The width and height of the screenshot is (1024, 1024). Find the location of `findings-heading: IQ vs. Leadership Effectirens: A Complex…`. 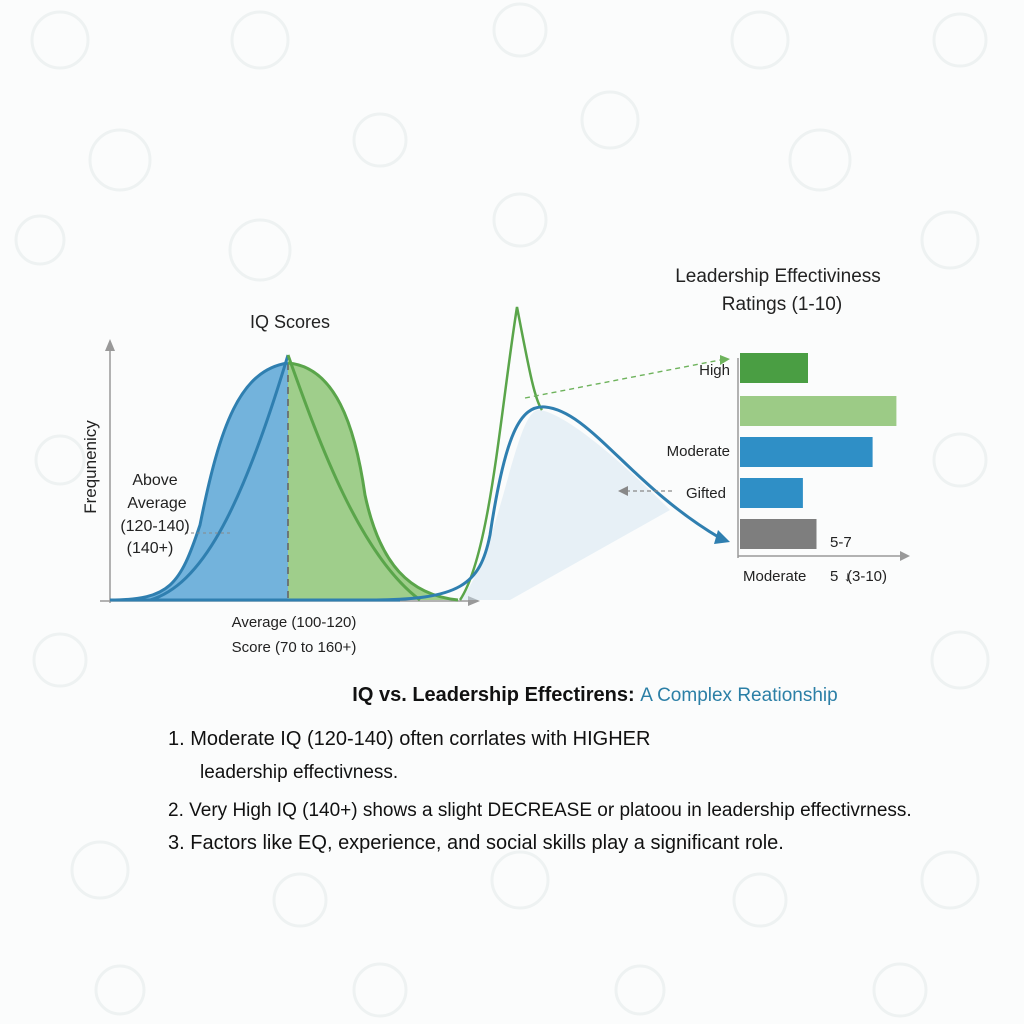

findings-heading: IQ vs. Leadership Effectirens: A Complex… is located at coordinates (512, 695).